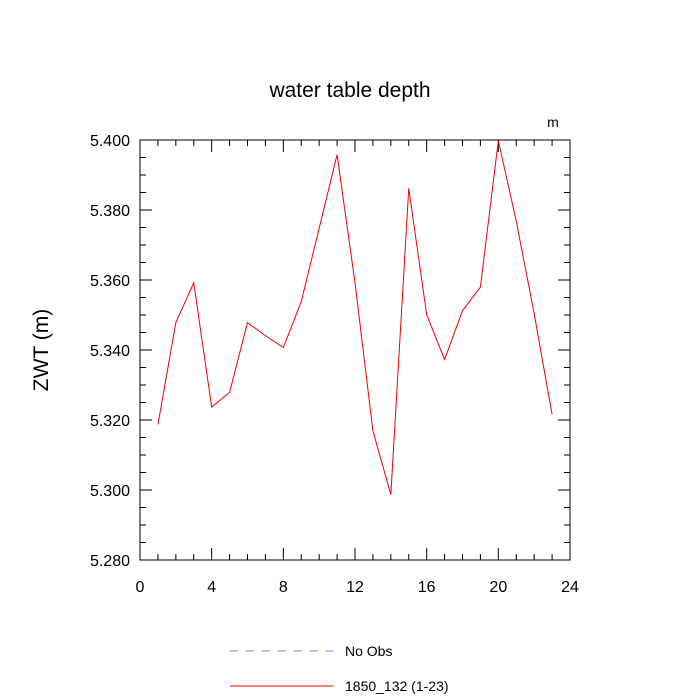  I want to click on legend-label: 1850_132 (1-23), so click(397, 686).